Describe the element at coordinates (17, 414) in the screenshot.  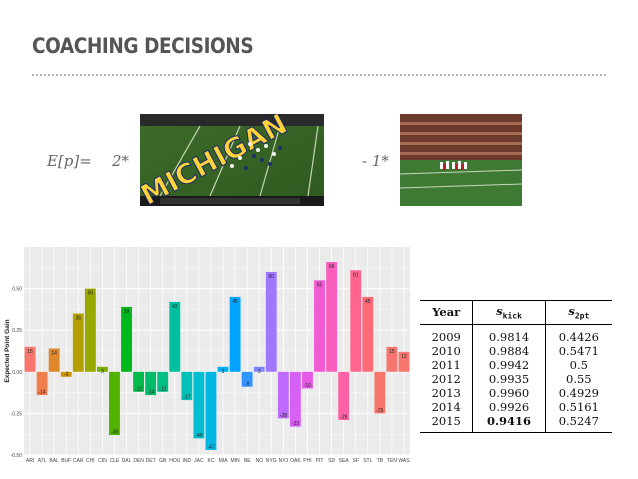
I see `chart-y-tick-label: -0.25` at that location.